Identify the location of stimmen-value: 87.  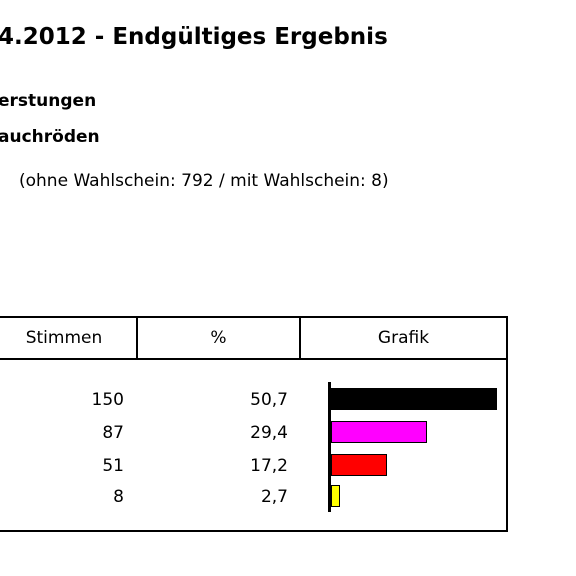
(113, 433).